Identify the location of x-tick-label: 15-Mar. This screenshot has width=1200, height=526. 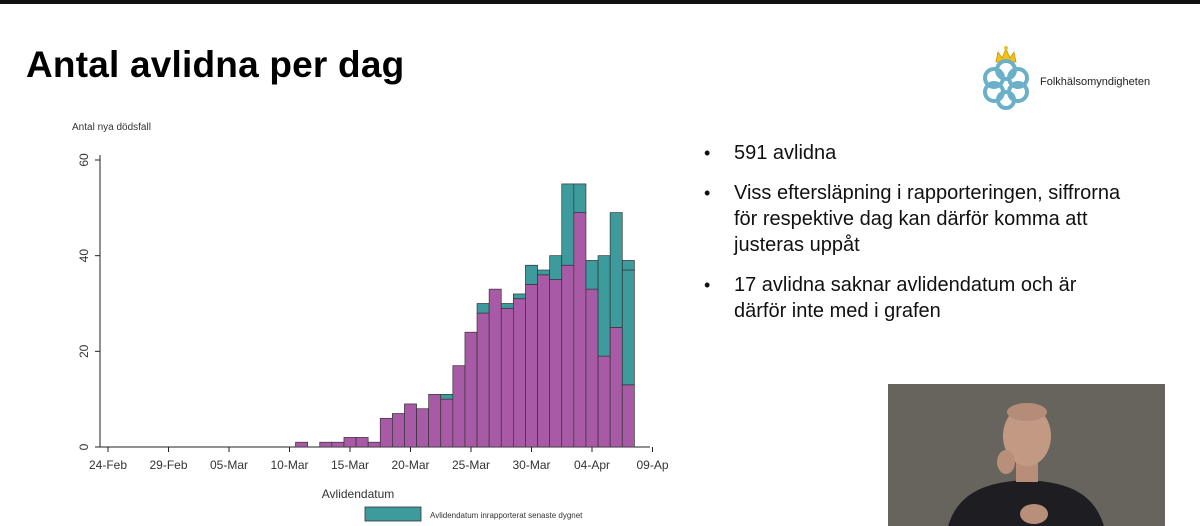
(350, 465).